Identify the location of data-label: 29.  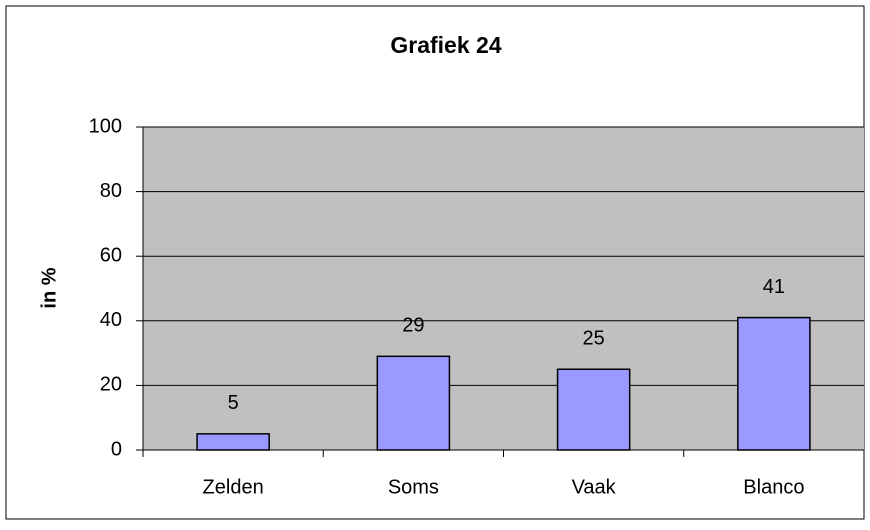
(413, 326).